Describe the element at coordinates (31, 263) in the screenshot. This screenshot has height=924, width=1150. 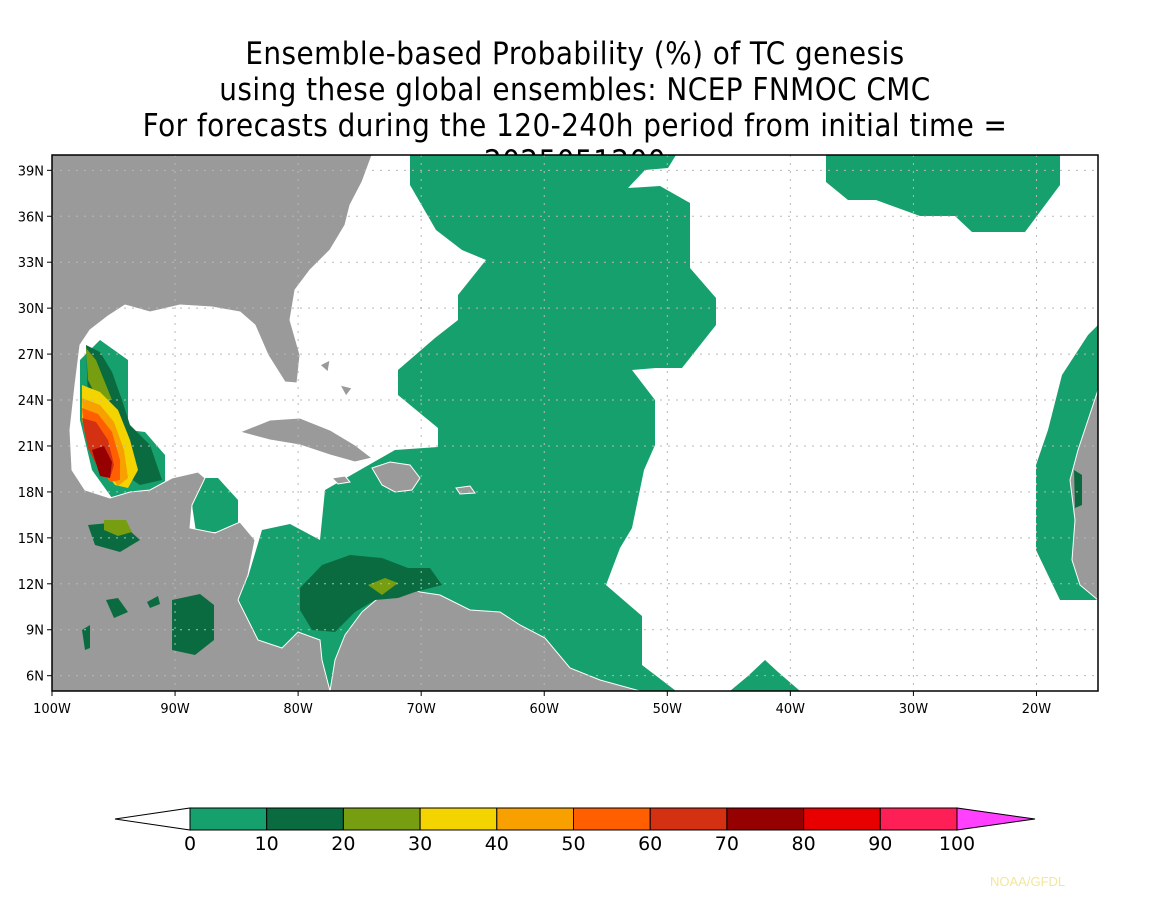
I see `lat-label: 33N` at that location.